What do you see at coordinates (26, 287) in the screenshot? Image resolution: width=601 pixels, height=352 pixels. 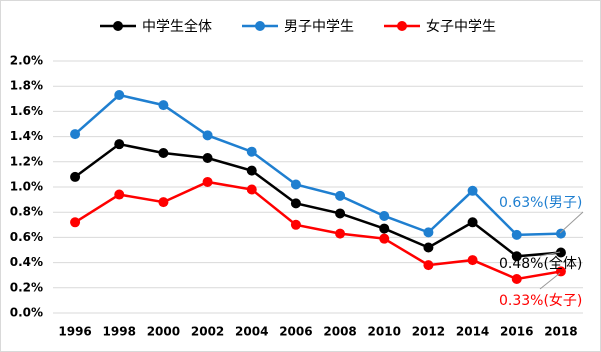 I see `y-tick-label: 0.2%` at bounding box center [26, 287].